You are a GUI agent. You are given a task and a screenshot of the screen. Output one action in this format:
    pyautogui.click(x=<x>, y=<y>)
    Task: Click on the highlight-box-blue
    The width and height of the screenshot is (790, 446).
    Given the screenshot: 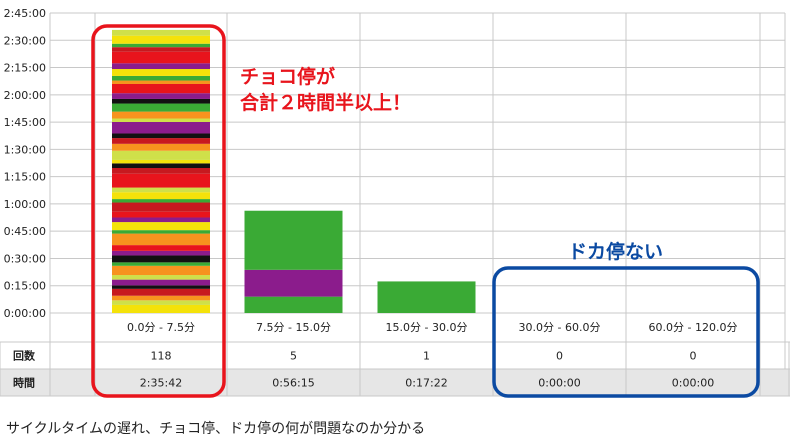 What is the action you would take?
    pyautogui.click(x=626, y=332)
    